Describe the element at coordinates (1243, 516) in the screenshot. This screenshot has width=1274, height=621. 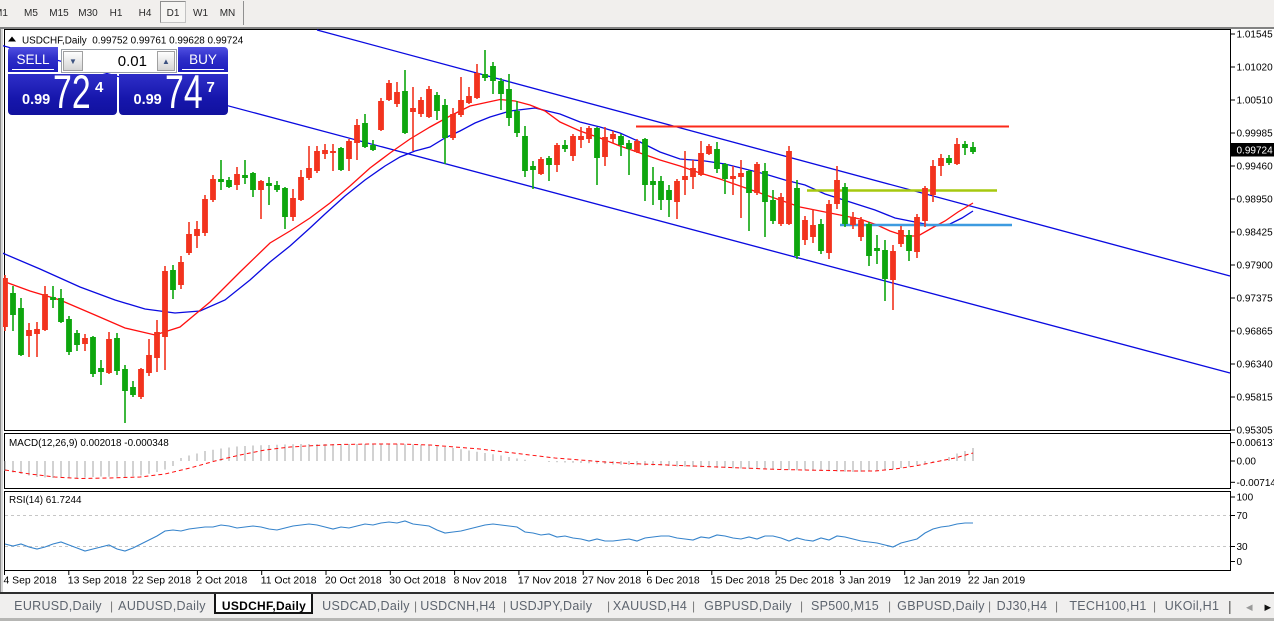
I see `svg-text: 70` at that location.